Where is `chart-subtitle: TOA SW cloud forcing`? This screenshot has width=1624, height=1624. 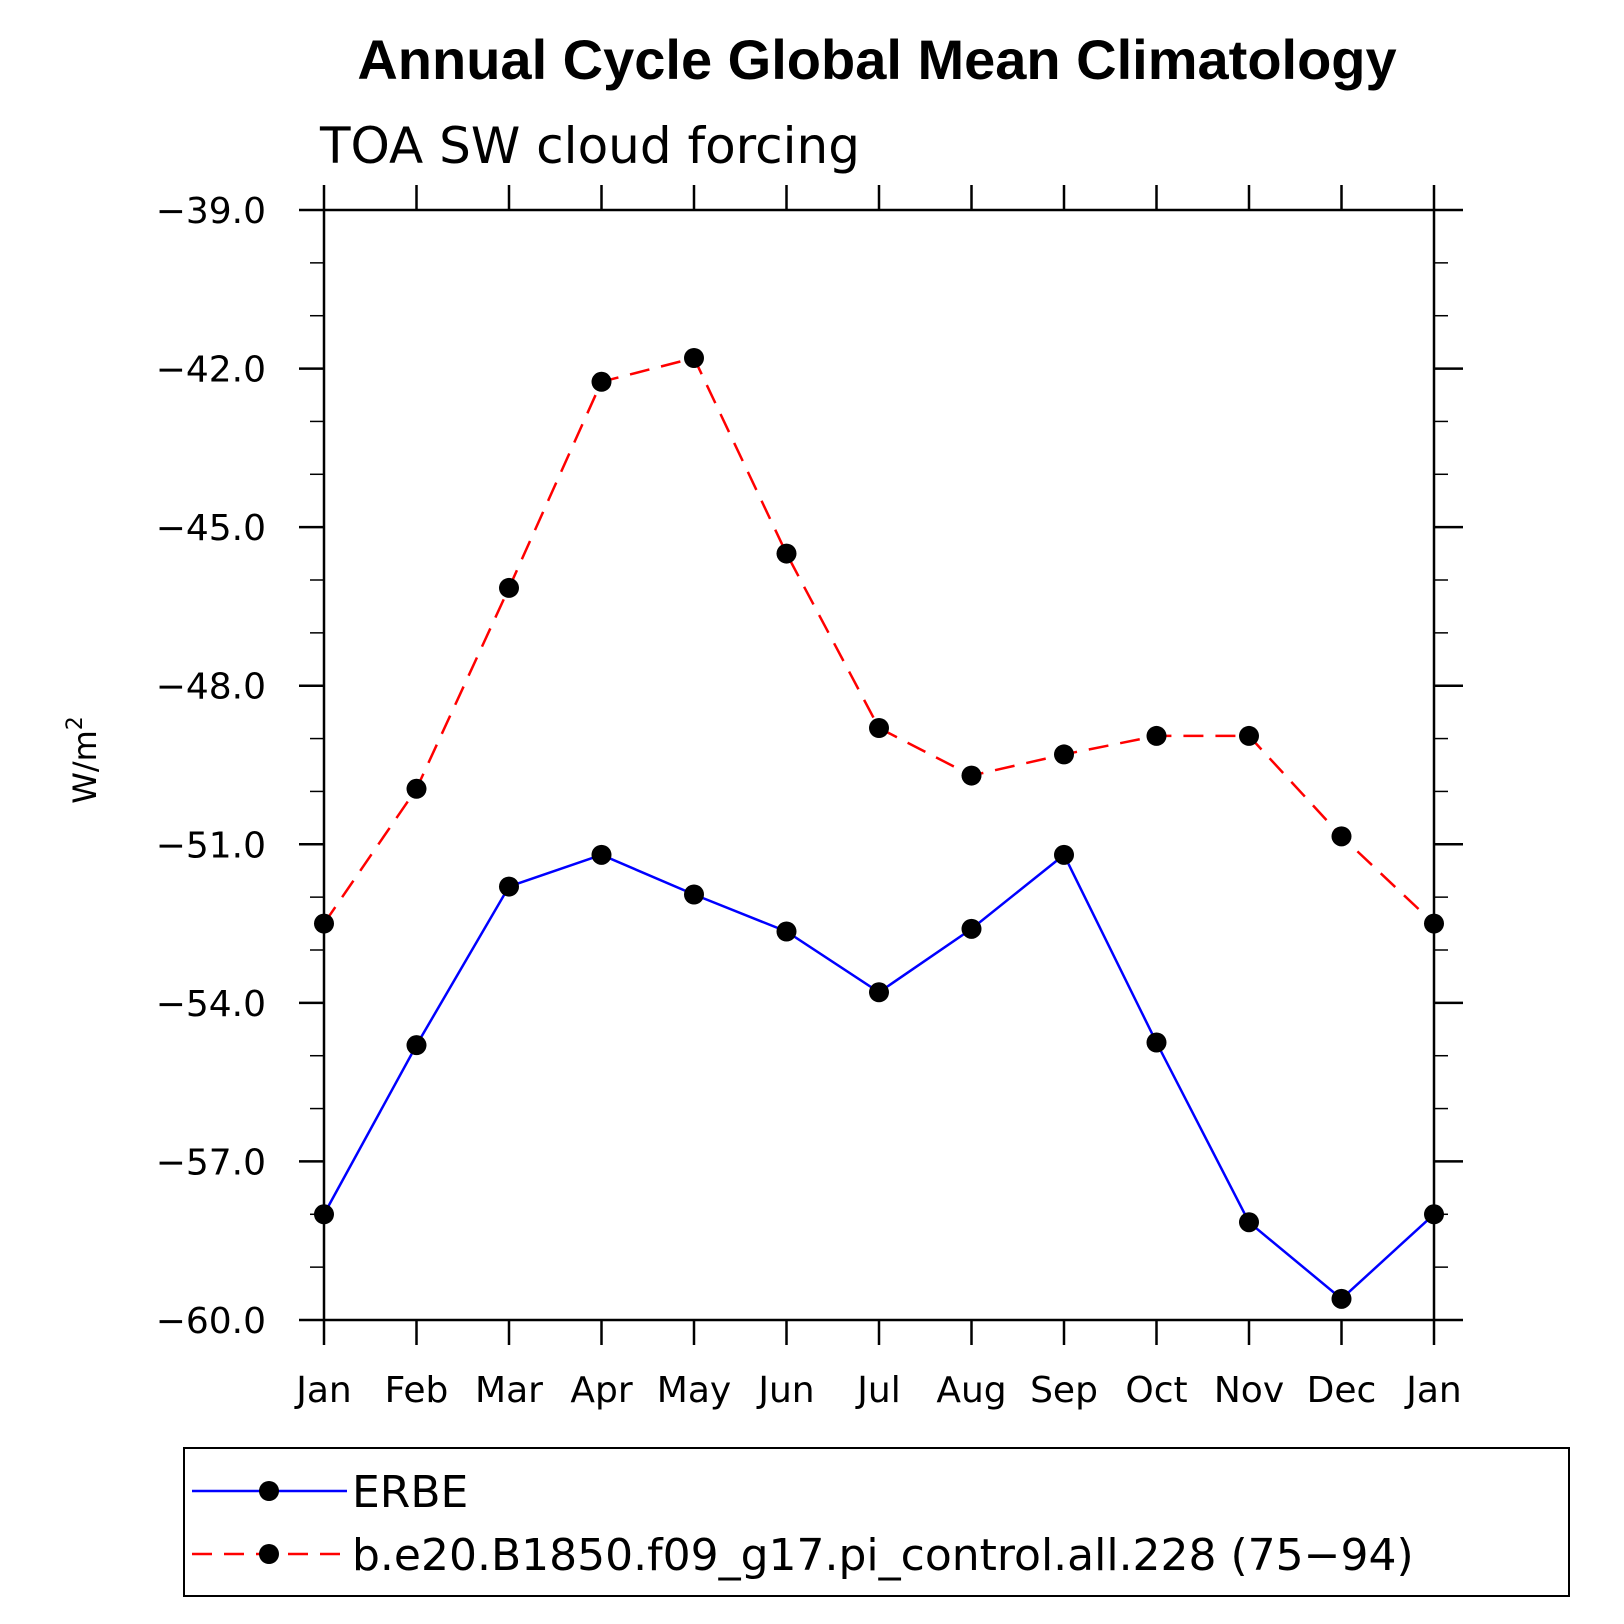 chart-subtitle: TOA SW cloud forcing is located at coordinates (589, 146).